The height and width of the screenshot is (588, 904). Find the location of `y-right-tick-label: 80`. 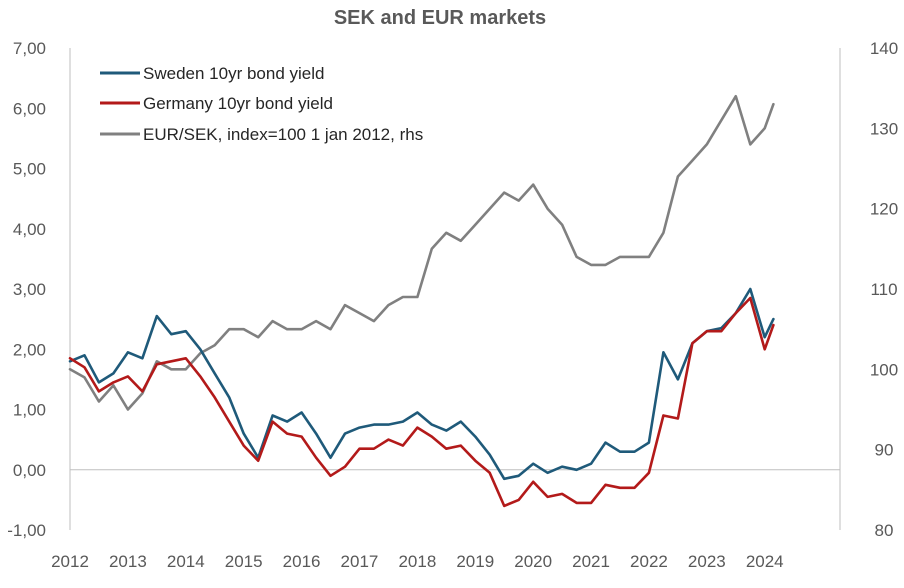

y-right-tick-label: 80 is located at coordinates (884, 530).